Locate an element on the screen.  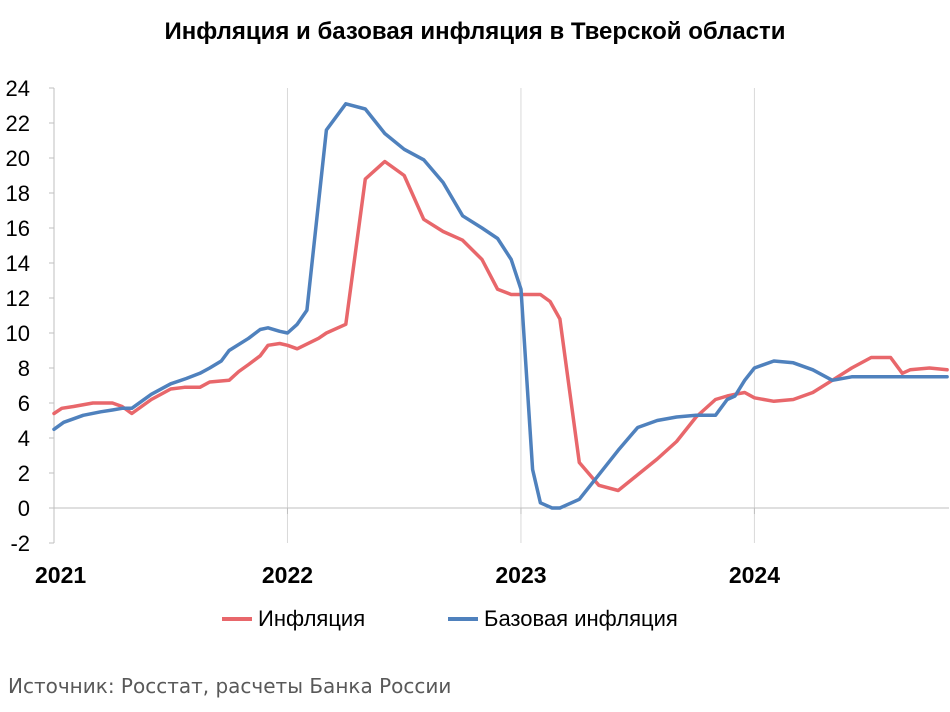
y-tick-label: 2 is located at coordinates (24, 473).